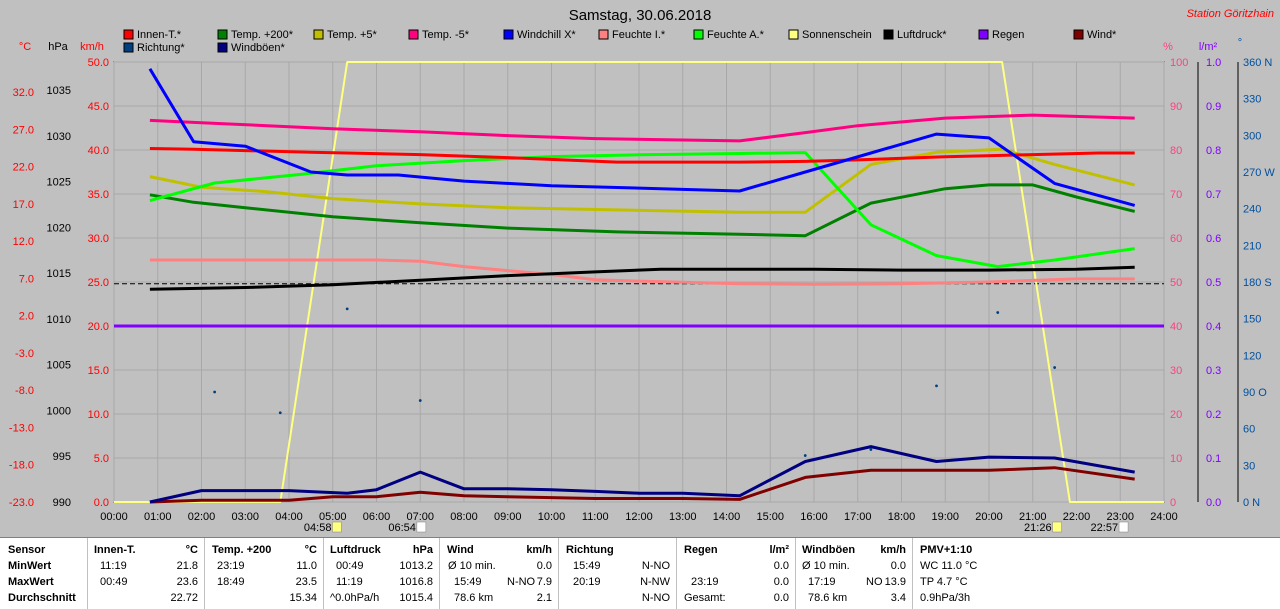 The height and width of the screenshot is (609, 1280). What do you see at coordinates (262, 35) in the screenshot?
I see `legend-label: Temp. +200*` at bounding box center [262, 35].